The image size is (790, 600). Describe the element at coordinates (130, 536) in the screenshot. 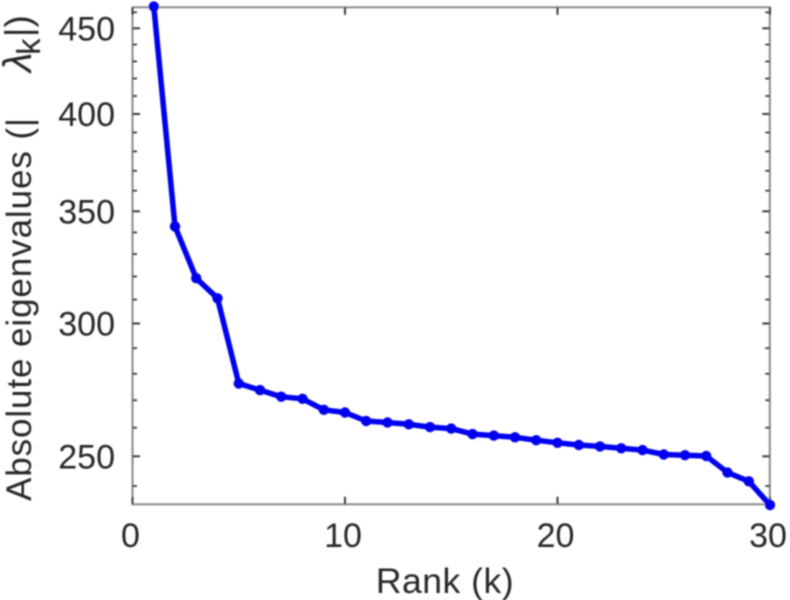

I see `svg-text: 0` at that location.